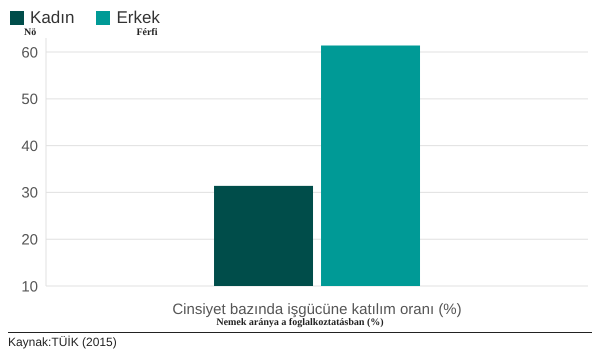 This screenshot has width=600, height=356. I want to click on x-axis-title: Cinsiyet bazında işgücüne katılım oranı (%), so click(317, 309).